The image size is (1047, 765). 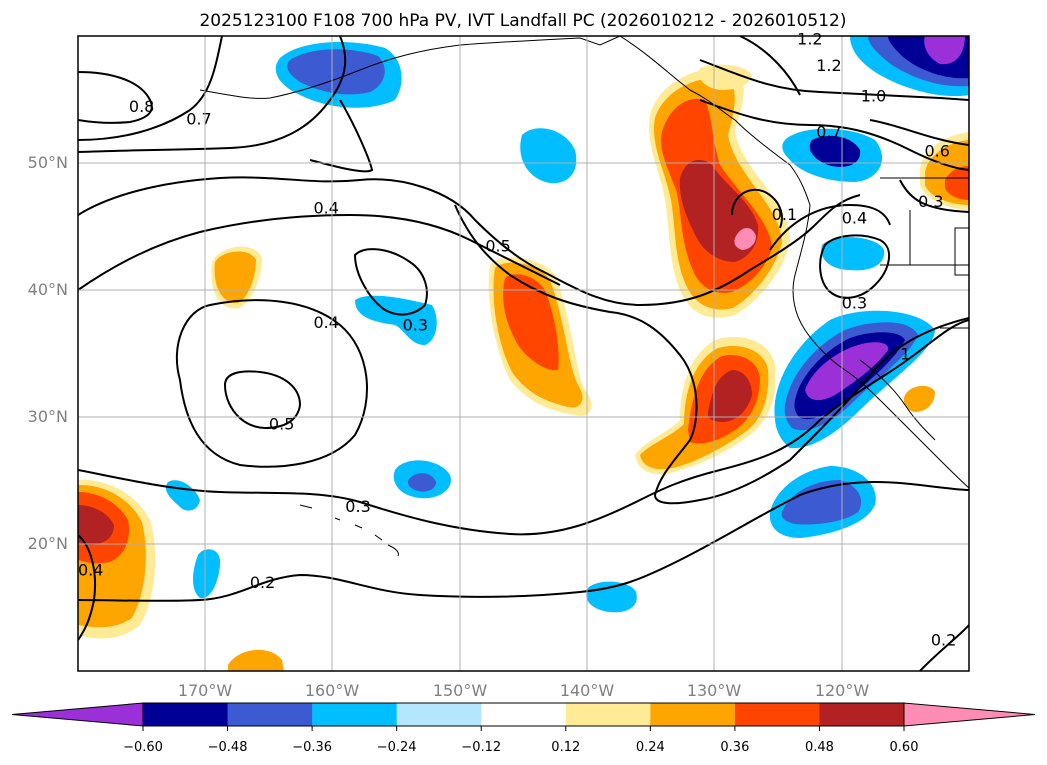 What do you see at coordinates (481, 747) in the screenshot?
I see `colorbar-tick-label: −0.12` at bounding box center [481, 747].